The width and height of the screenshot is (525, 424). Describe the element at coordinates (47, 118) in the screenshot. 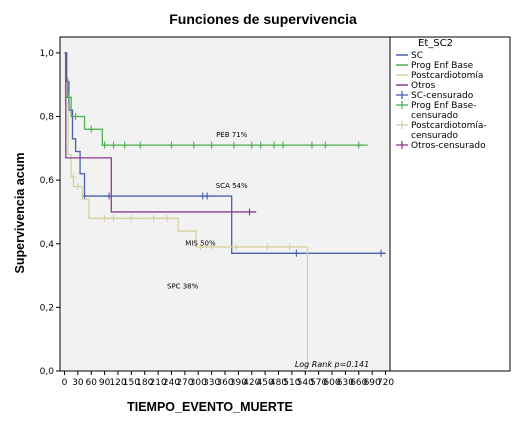

I see `y-tick-label: 0,8` at that location.